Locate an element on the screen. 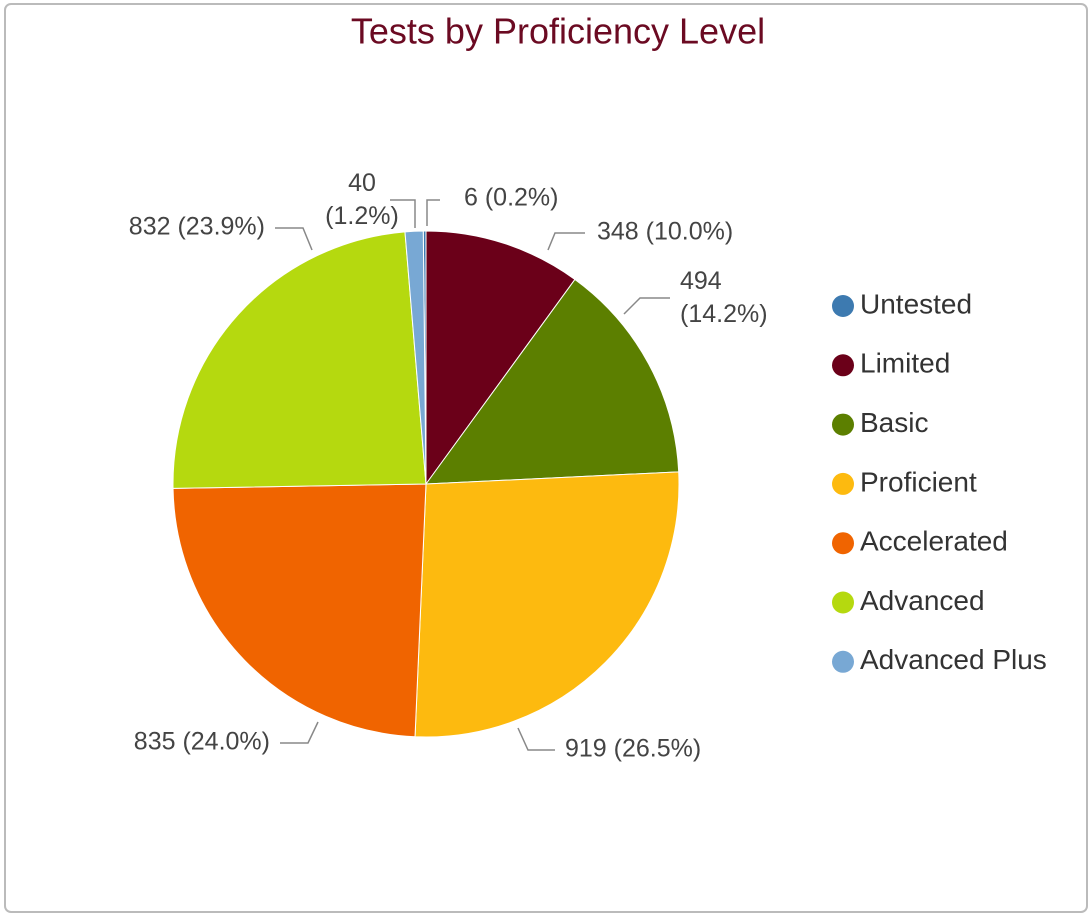 This screenshot has width=1092, height=922. legend-label: Proficient is located at coordinates (918, 481).